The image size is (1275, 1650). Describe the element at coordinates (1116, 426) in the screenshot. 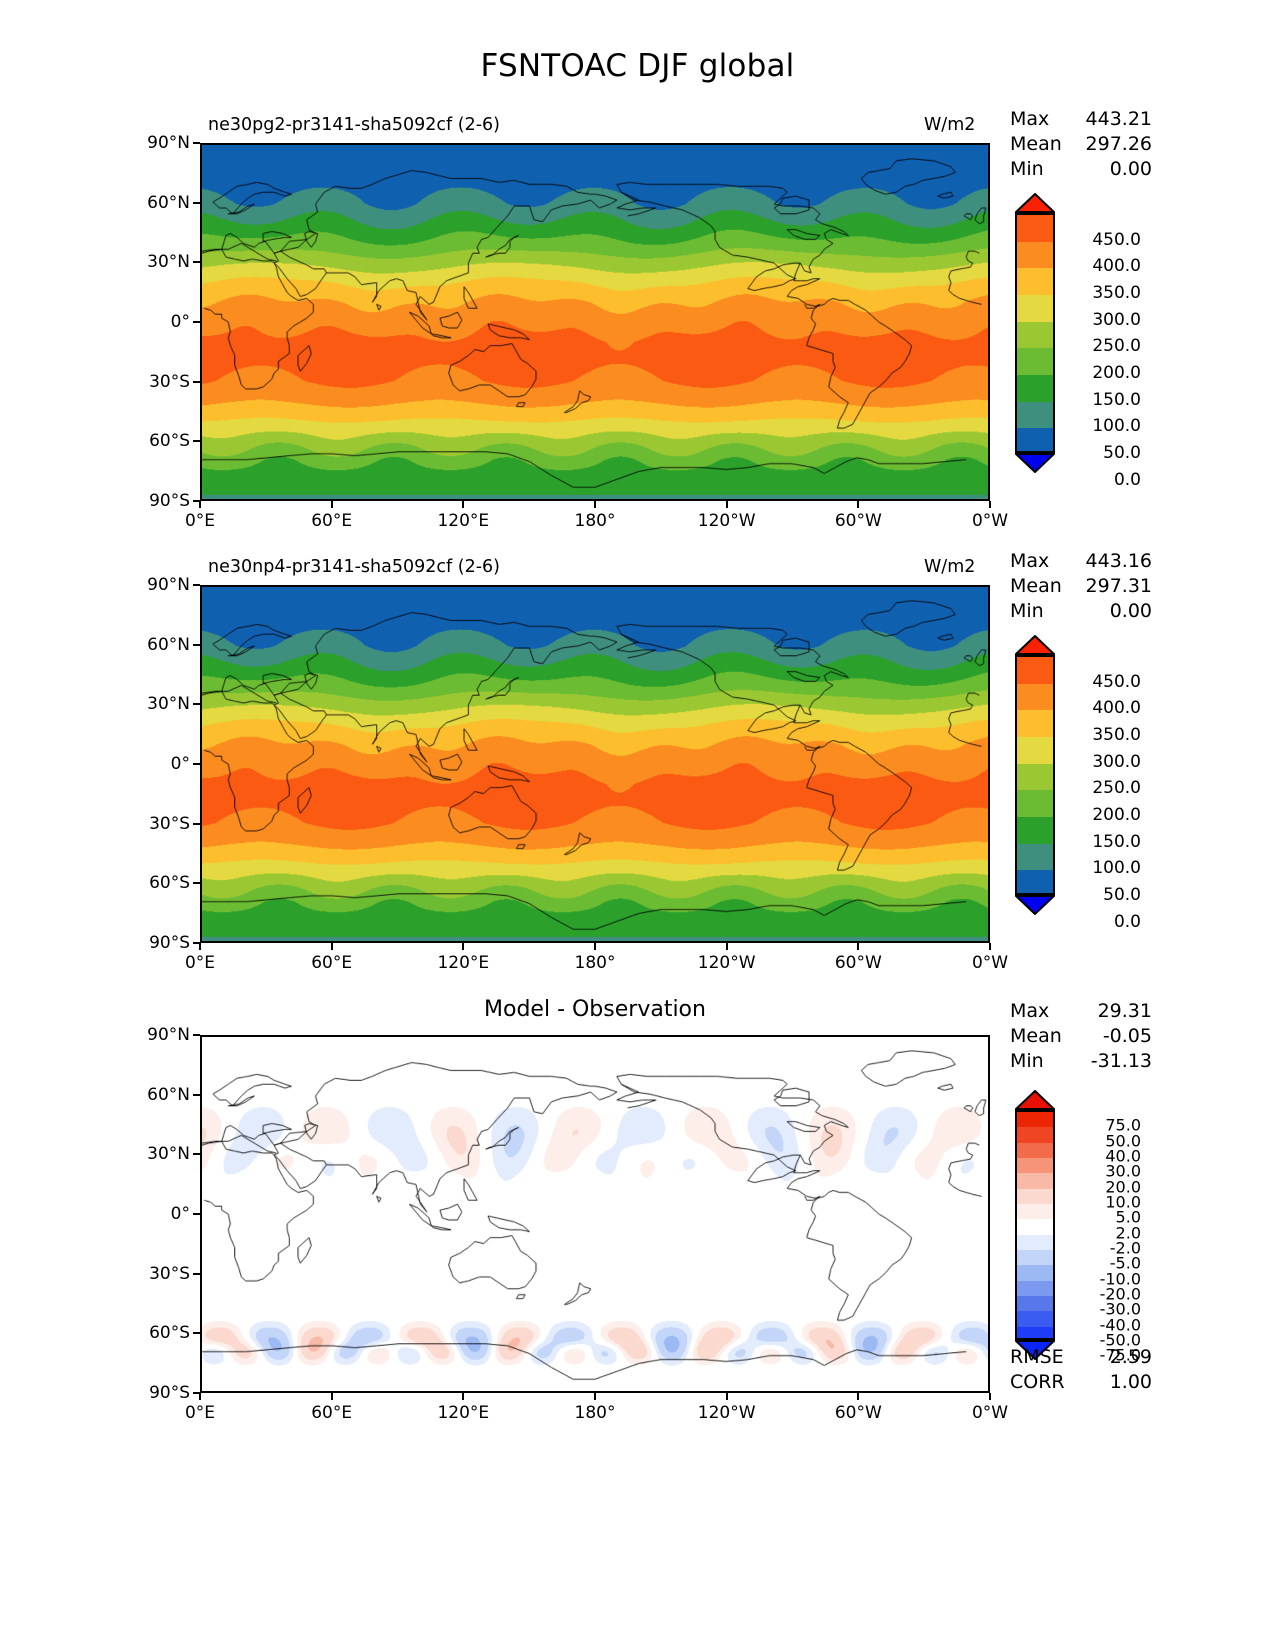

I see `colorbar-tick-label: 100.0` at that location.